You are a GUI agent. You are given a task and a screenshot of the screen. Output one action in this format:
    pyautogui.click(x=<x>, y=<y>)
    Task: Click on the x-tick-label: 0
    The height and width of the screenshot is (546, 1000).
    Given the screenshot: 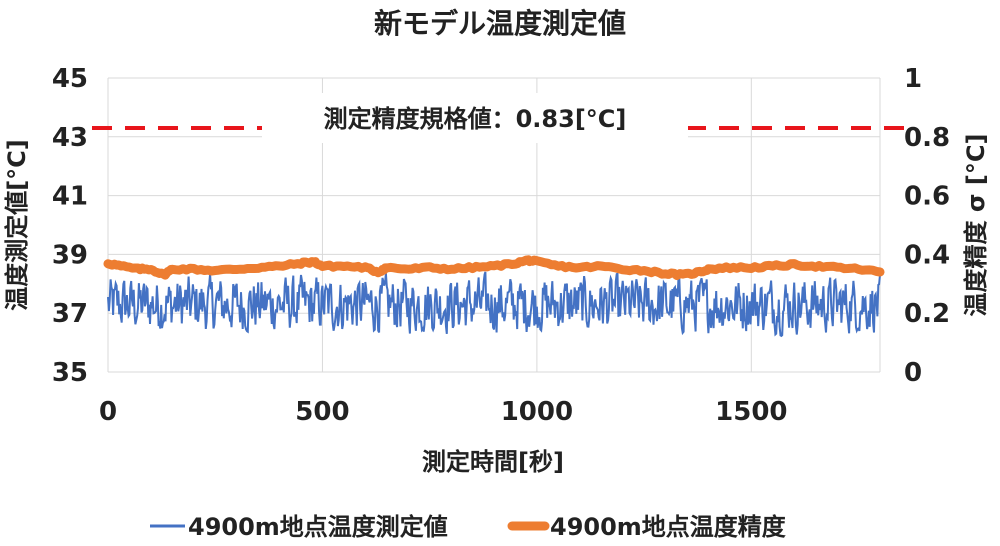 What is the action you would take?
    pyautogui.click(x=108, y=412)
    